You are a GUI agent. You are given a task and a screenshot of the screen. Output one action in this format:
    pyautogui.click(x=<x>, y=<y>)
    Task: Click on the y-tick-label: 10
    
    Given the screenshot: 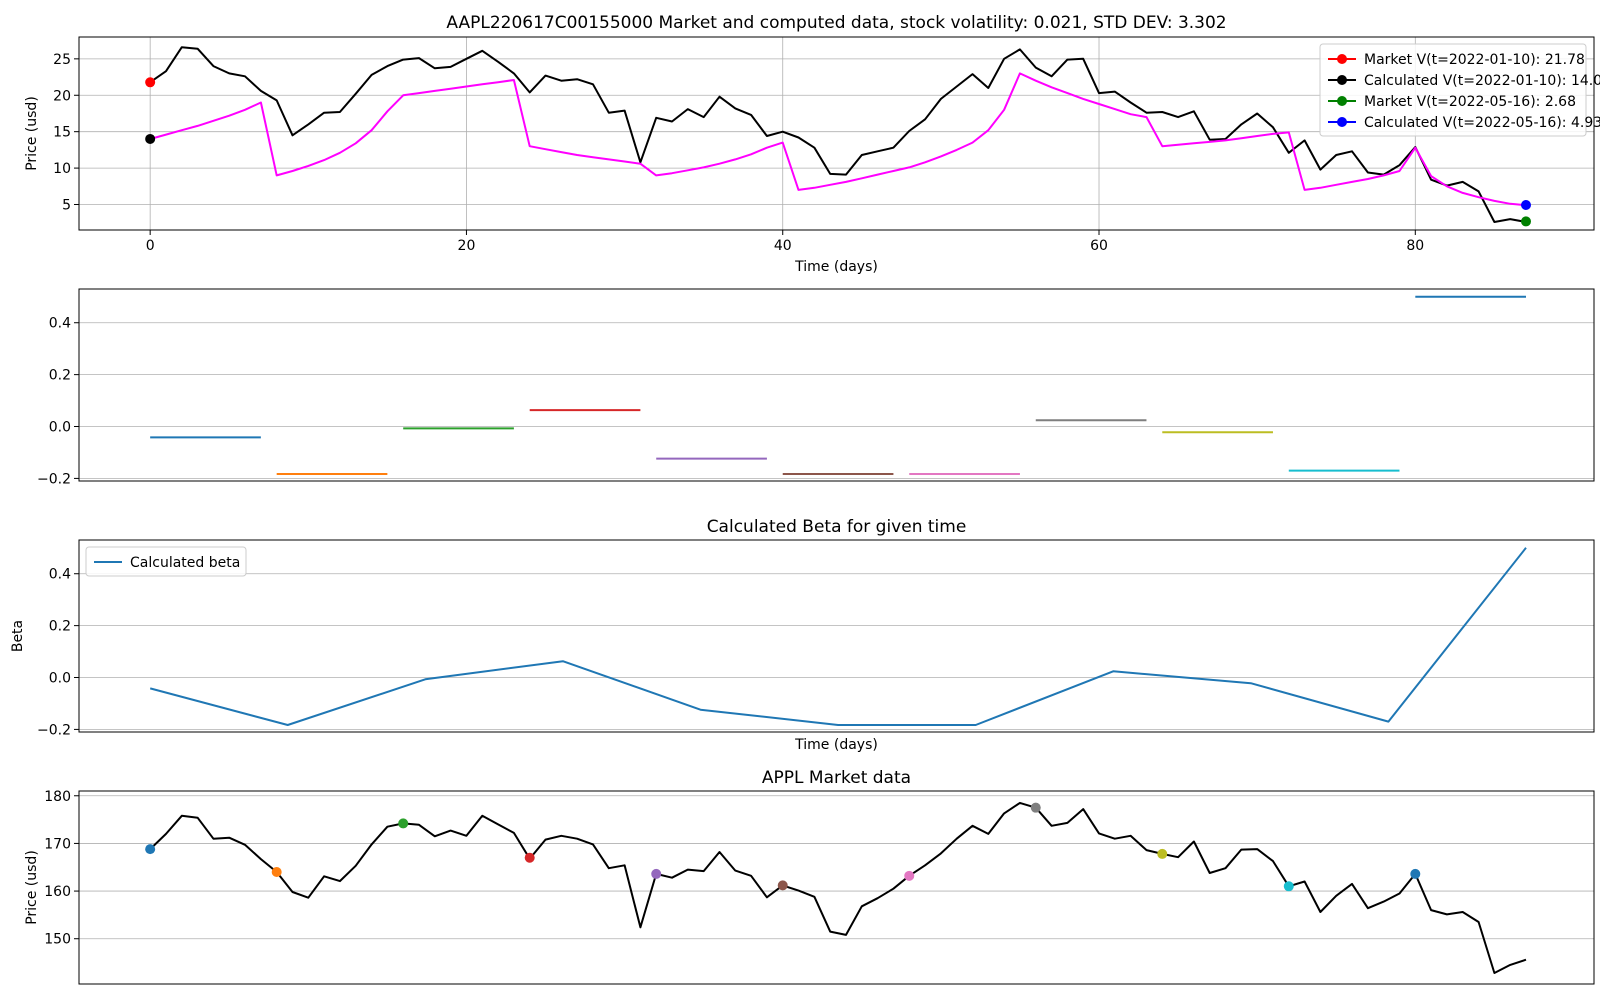 What is the action you would take?
    pyautogui.click(x=62, y=169)
    